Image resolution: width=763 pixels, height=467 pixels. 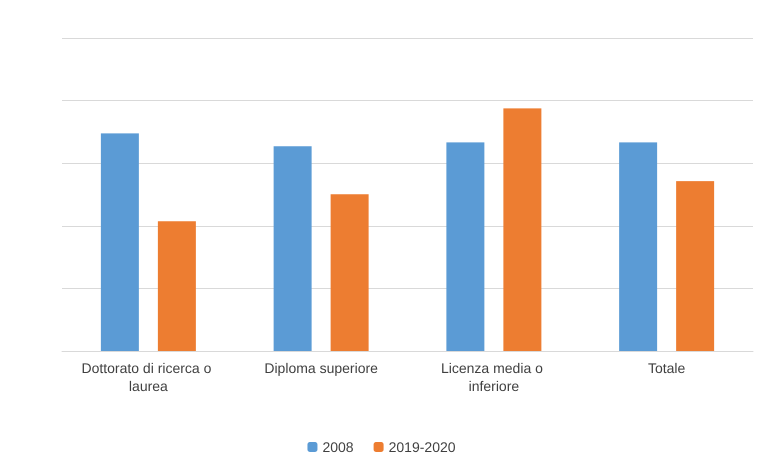 What do you see at coordinates (321, 368) in the screenshot?
I see `x-tick-label: Diploma superiore` at bounding box center [321, 368].